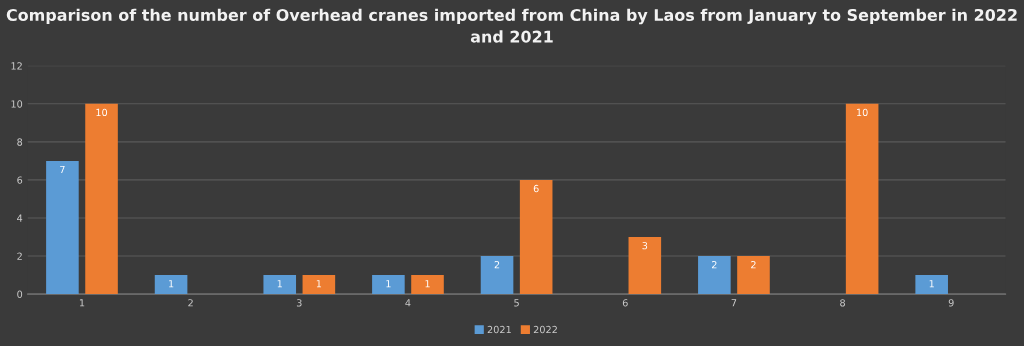  I want to click on y-tick-label: 2, so click(19, 256).